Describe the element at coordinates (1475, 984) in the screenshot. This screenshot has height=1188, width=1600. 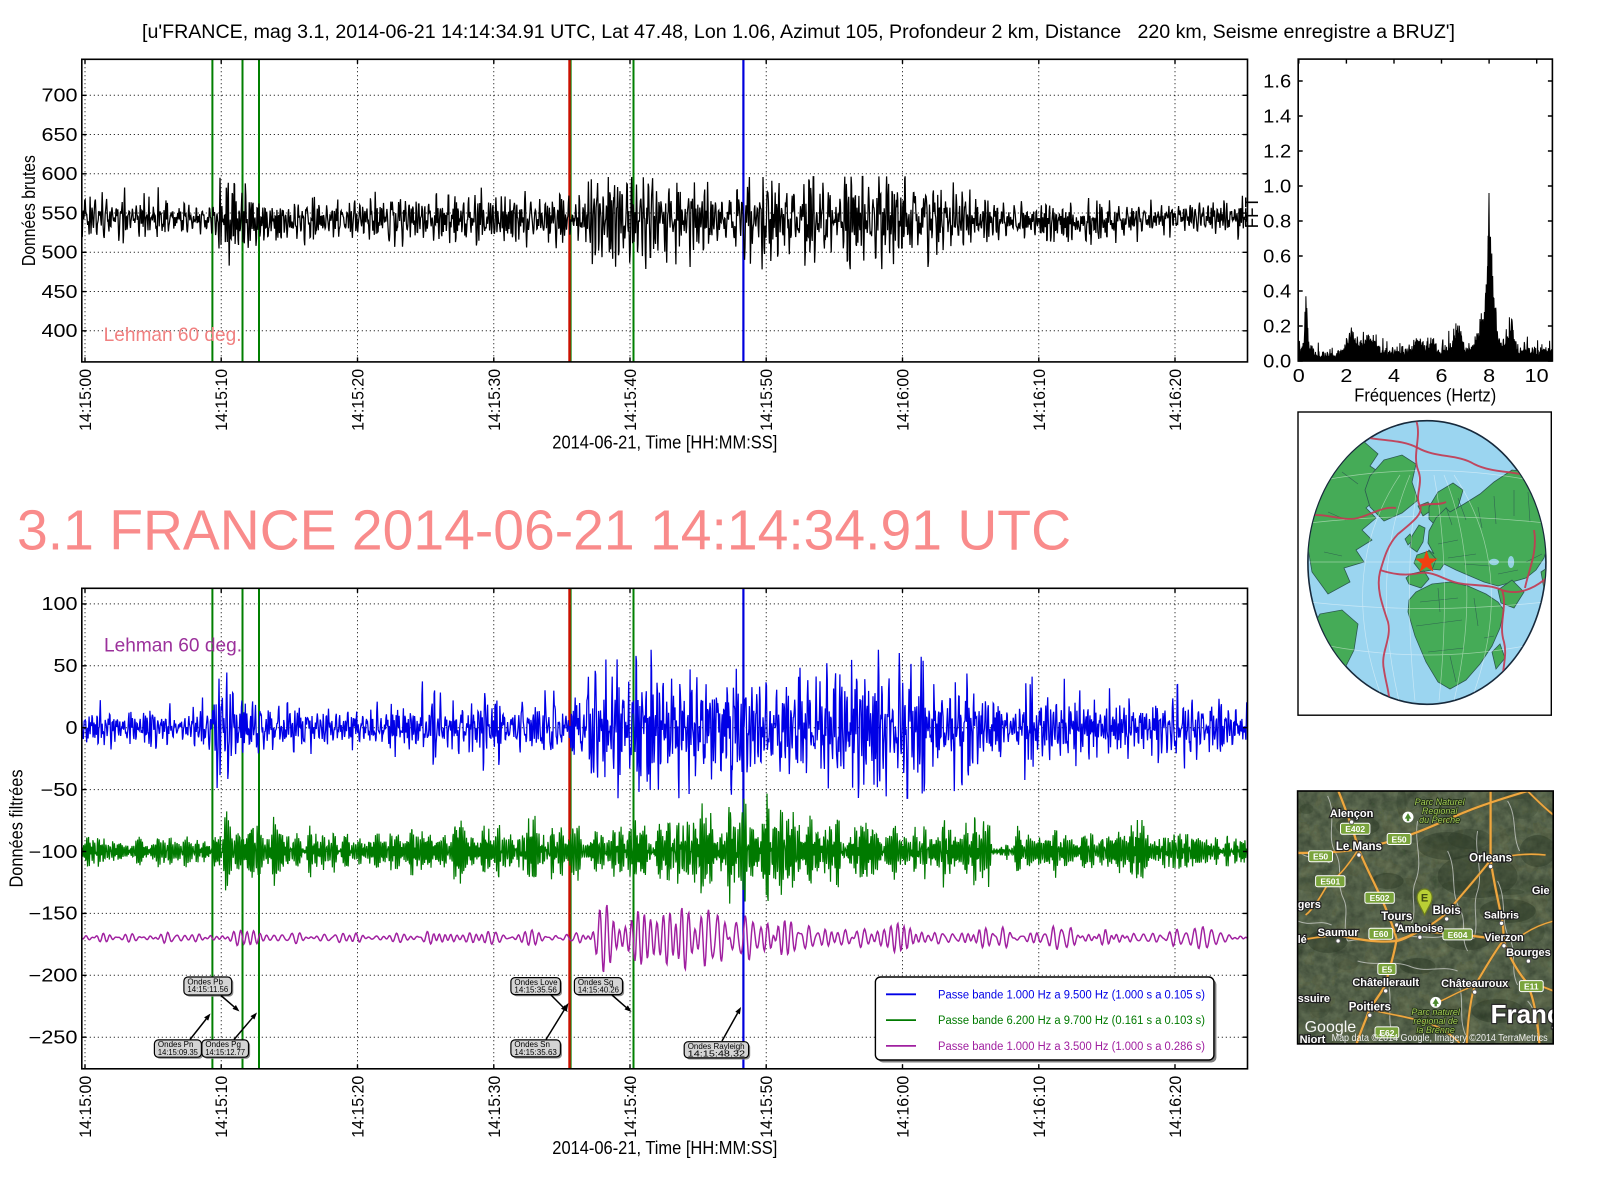
I see `svg-text: Châteauroux` at that location.